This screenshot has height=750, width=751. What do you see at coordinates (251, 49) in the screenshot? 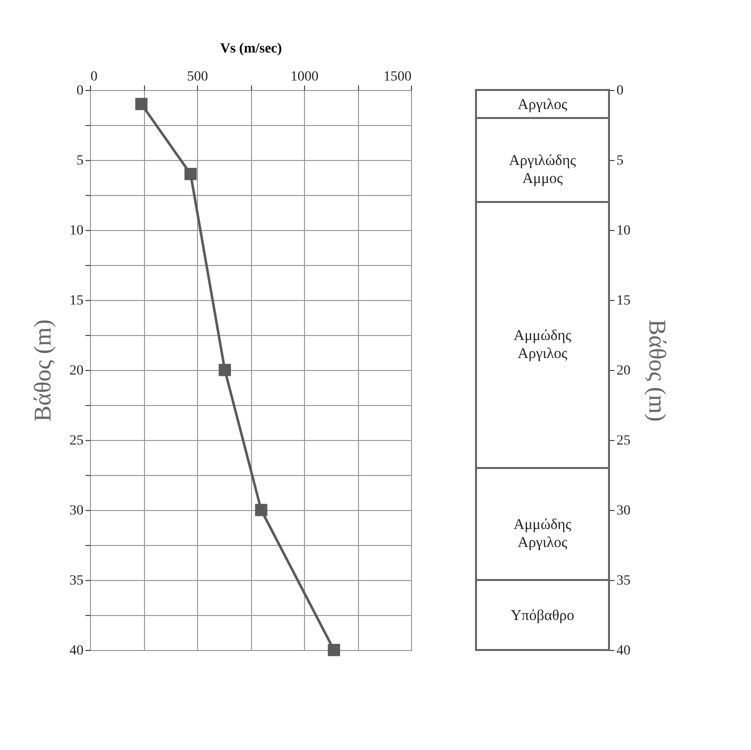
I see `x-axis-title: Vs (m/sec)` at bounding box center [251, 49].